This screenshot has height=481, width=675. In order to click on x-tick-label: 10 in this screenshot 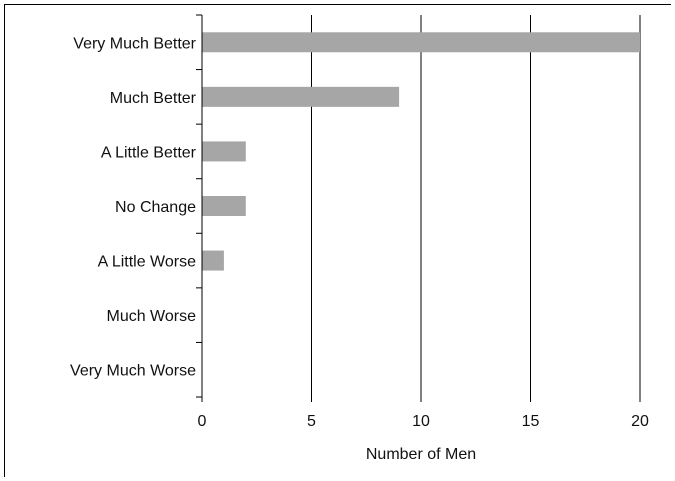, I will do `click(421, 421)`.